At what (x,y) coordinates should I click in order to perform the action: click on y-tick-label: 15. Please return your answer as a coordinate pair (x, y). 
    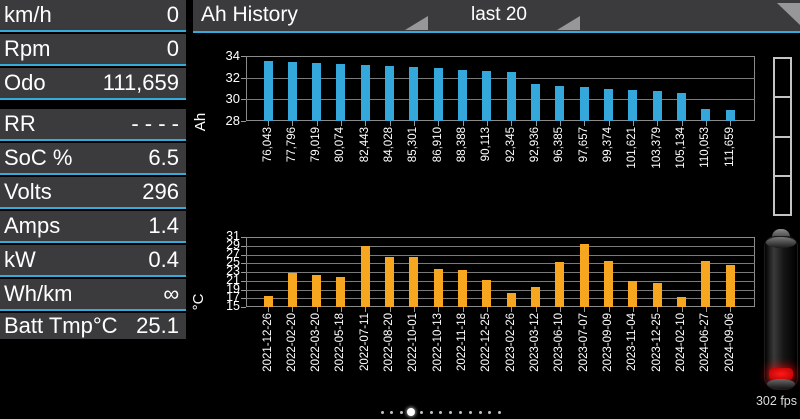
    Looking at the image, I should click on (233, 306).